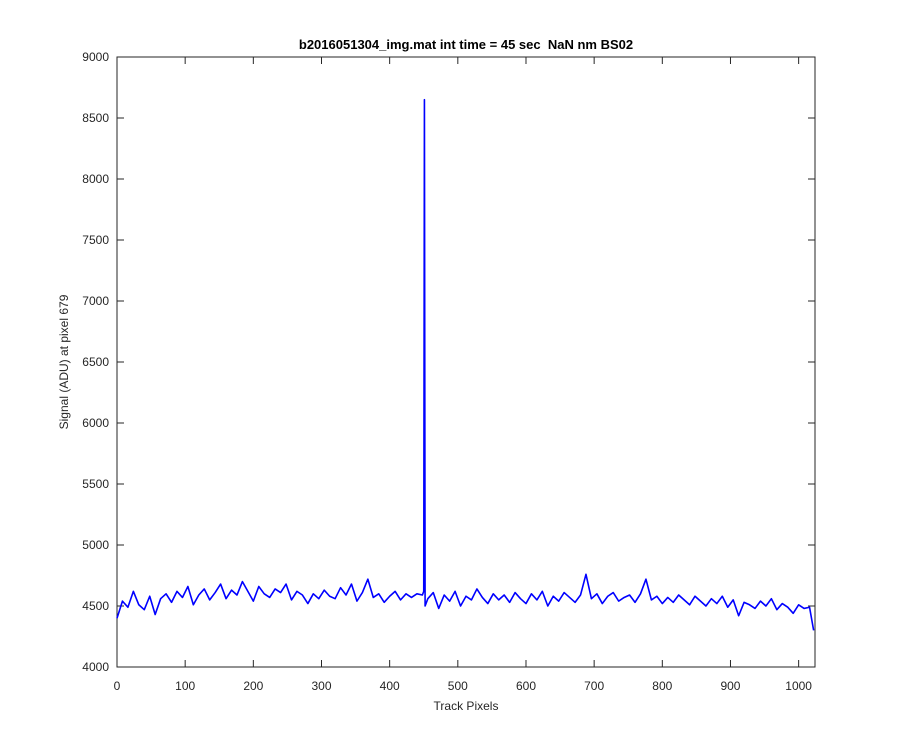 Image resolution: width=900 pixels, height=750 pixels. I want to click on x-tick-label: 0, so click(117, 686).